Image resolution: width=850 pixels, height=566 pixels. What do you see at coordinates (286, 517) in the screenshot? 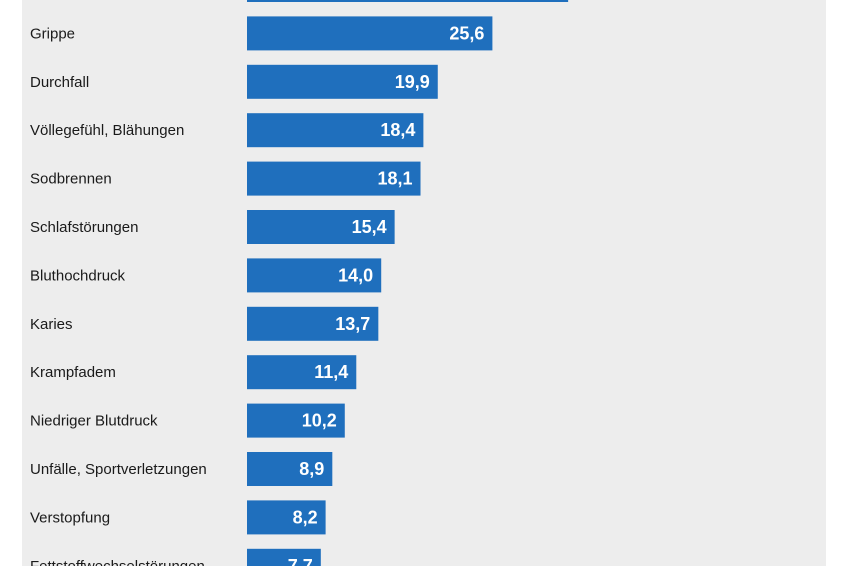
I see `bar-verstopfung` at bounding box center [286, 517].